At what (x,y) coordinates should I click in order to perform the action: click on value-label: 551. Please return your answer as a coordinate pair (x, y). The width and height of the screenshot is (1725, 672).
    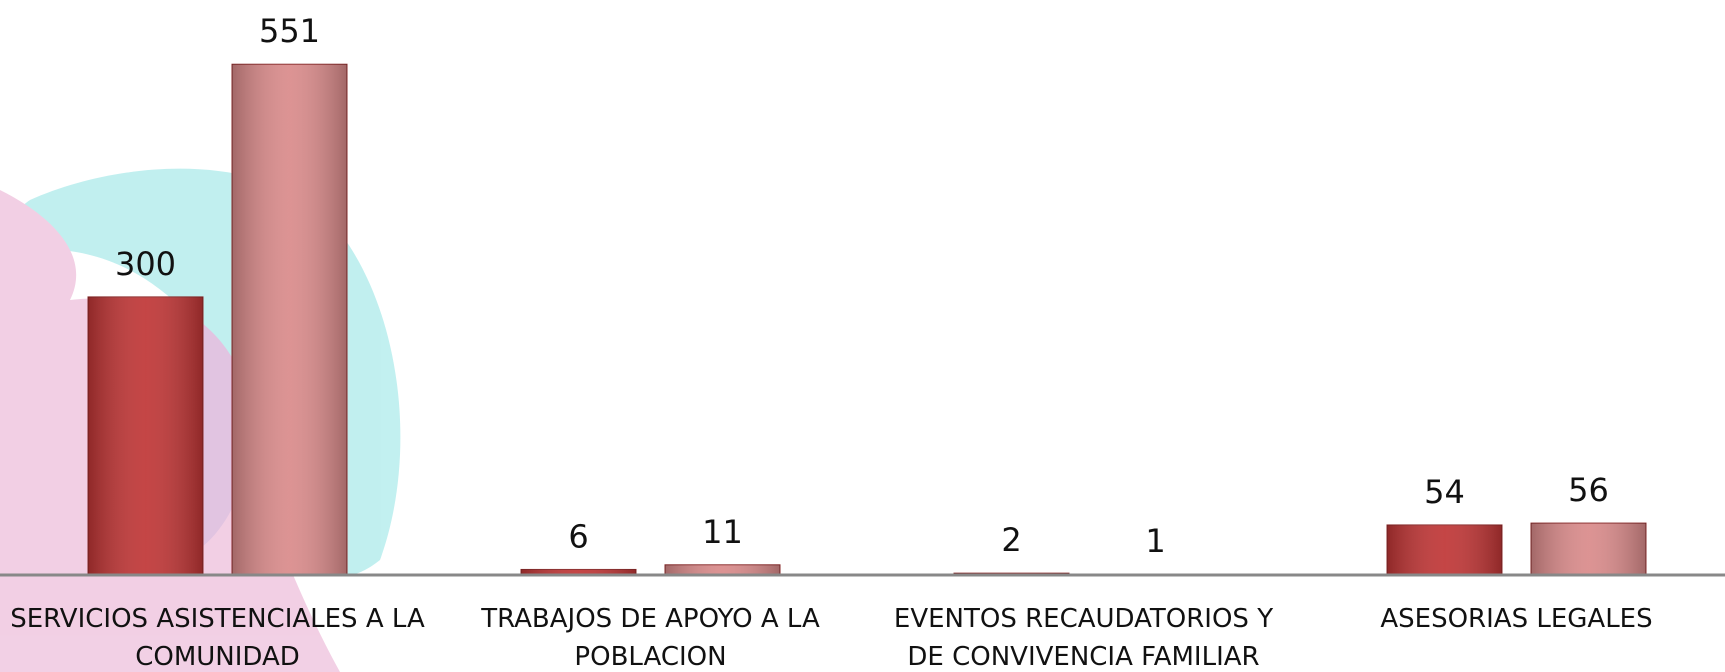
    Looking at the image, I should click on (289, 31).